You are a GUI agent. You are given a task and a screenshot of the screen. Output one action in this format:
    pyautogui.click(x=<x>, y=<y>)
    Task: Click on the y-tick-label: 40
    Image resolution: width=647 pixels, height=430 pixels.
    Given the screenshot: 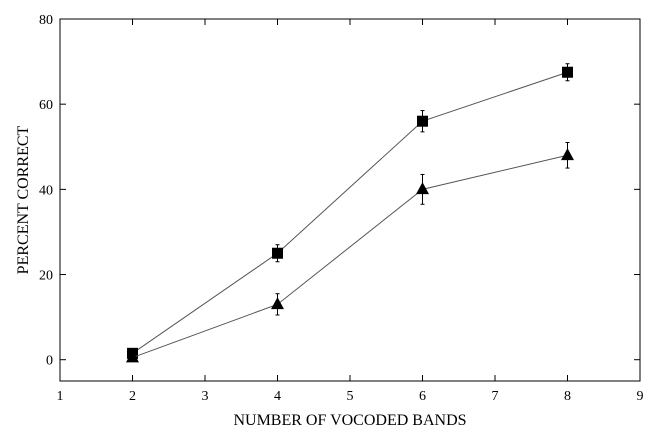 What is the action you would take?
    pyautogui.click(x=46, y=190)
    